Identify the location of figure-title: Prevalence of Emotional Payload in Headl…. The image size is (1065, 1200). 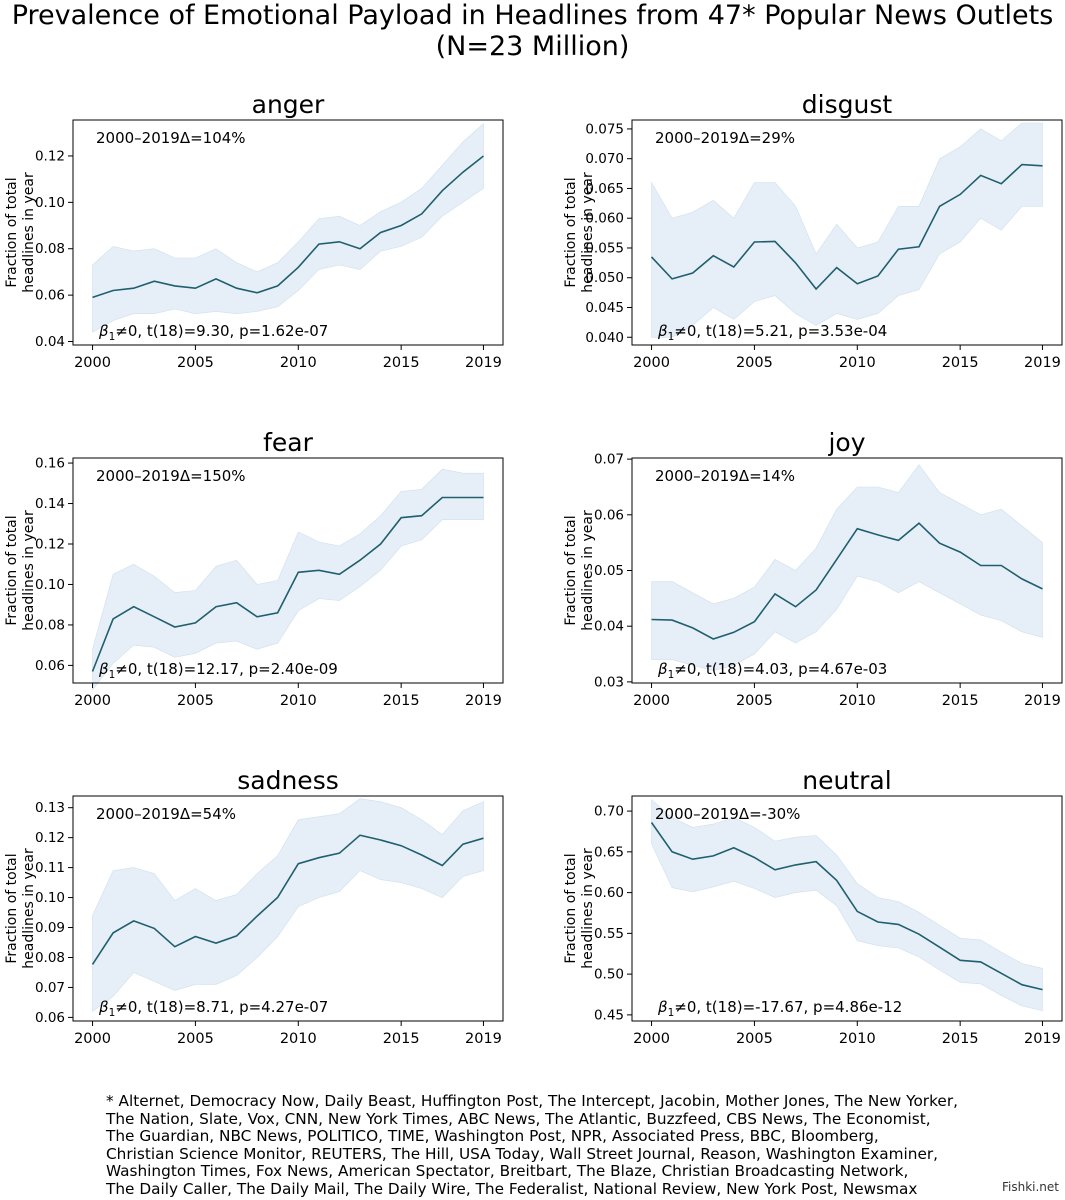
(532, 31).